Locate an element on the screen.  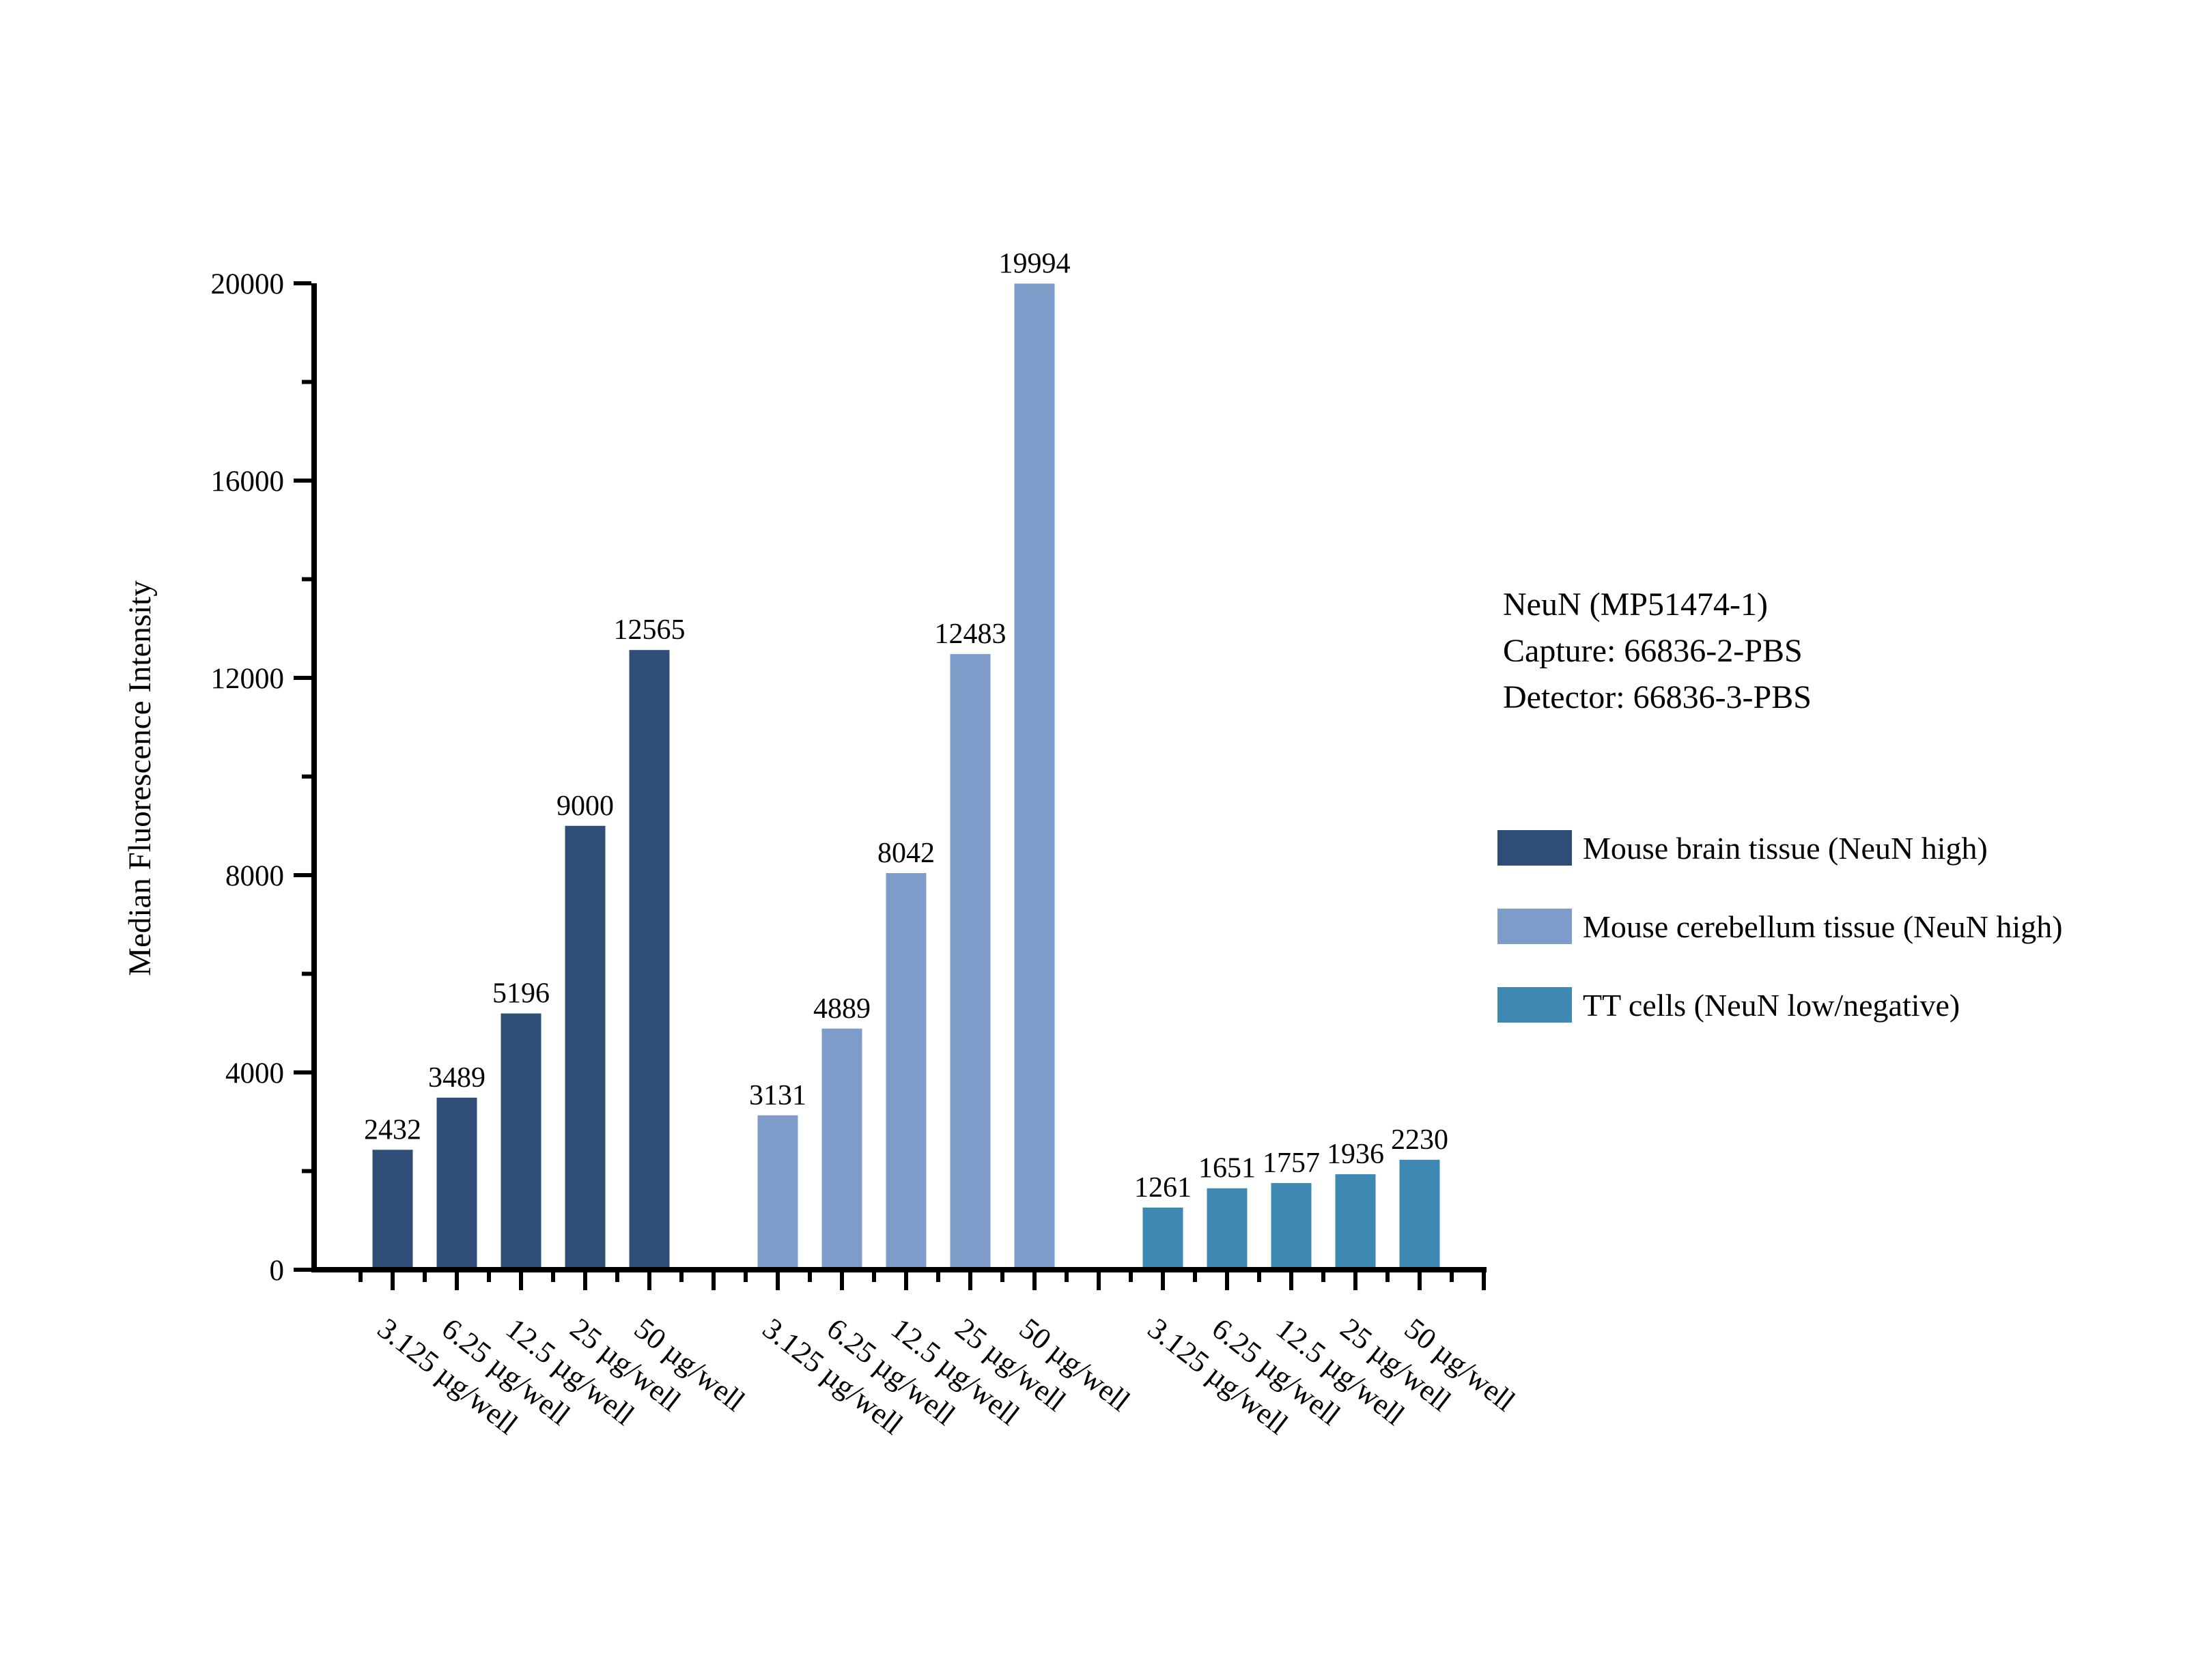
legend-item: TT cells (NeuN low/negative) is located at coordinates (1780, 1005).